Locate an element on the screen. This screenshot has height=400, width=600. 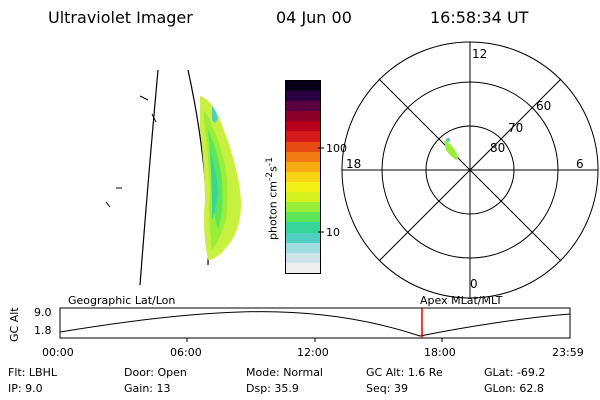
colorbar-tick-10: 10 is located at coordinates (333, 232).